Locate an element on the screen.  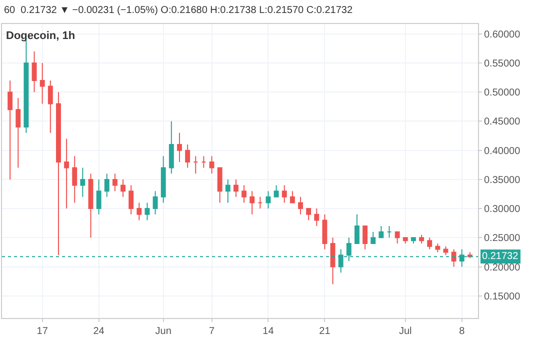
text: 60 0.21732 ▼ −0.00231 (−1.05%) O:0.21680 H:0.21738 L:0.21570 C:0.21732 is located at coordinates (178, 10).